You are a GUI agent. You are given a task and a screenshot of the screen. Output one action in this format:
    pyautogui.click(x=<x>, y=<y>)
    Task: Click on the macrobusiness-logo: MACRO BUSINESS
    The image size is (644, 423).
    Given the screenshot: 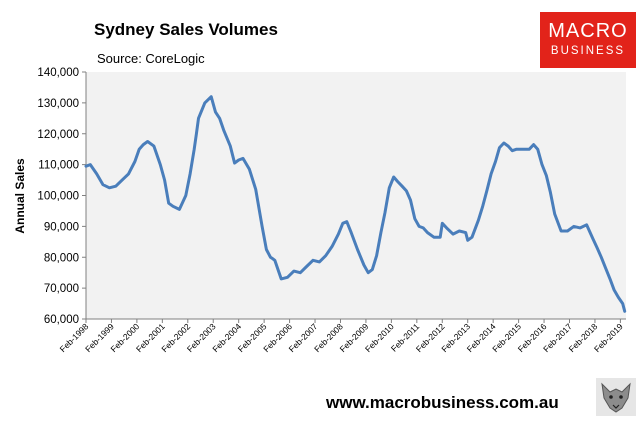 What is the action you would take?
    pyautogui.click(x=588, y=40)
    